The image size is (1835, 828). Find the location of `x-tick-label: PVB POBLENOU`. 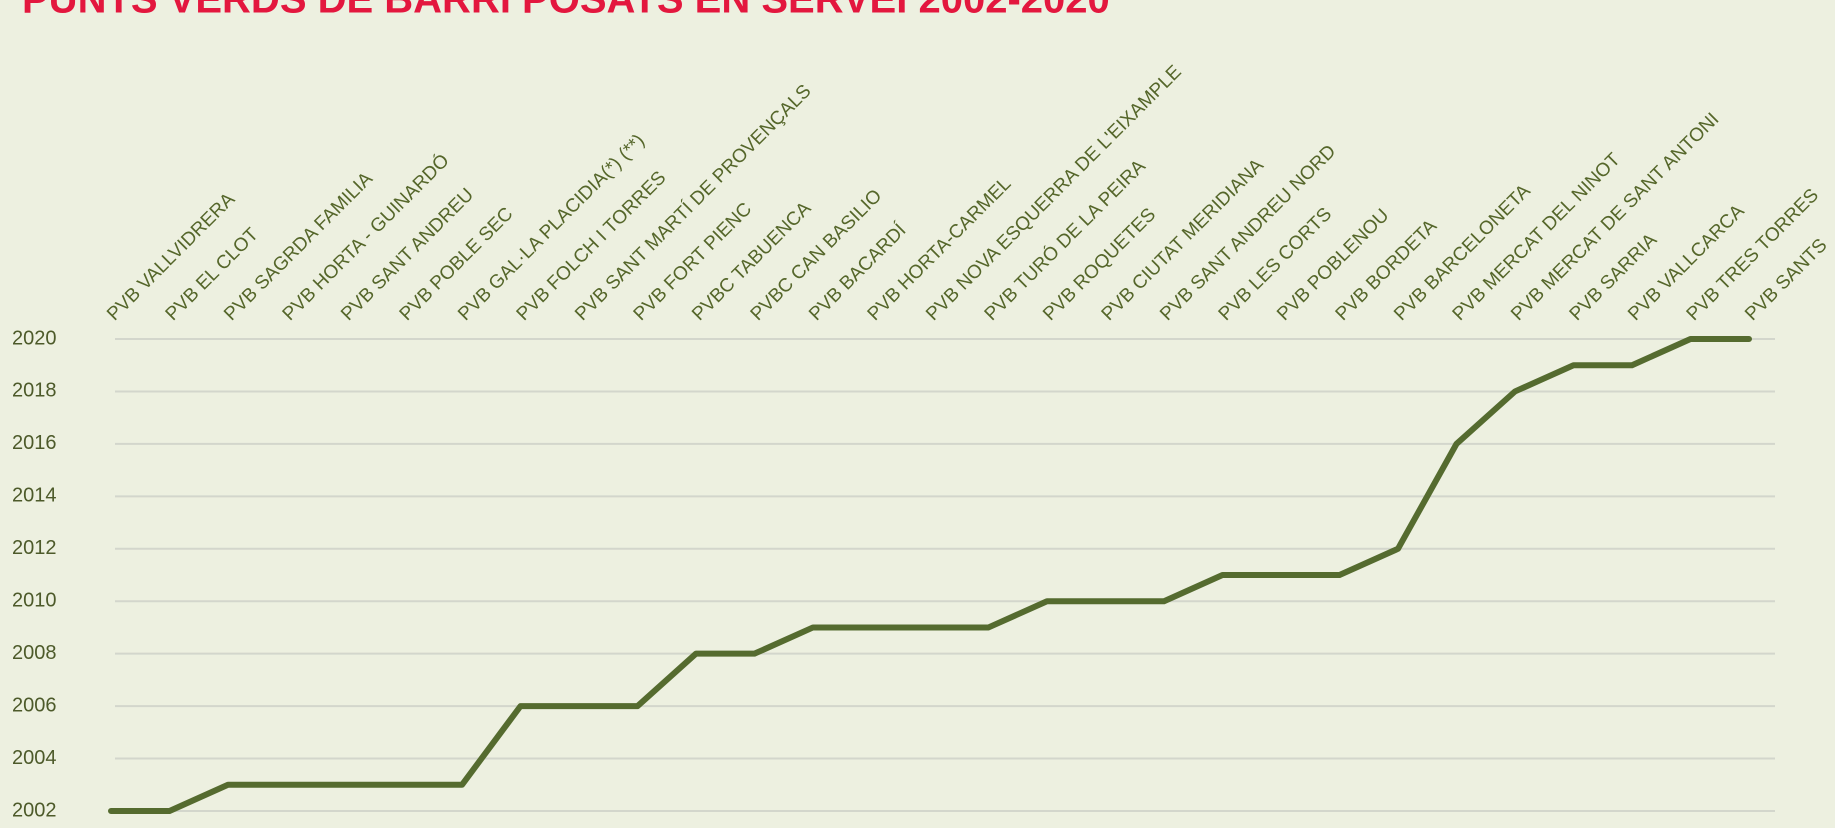

x-tick-label: PVB POBLENOU is located at coordinates (1333, 265).